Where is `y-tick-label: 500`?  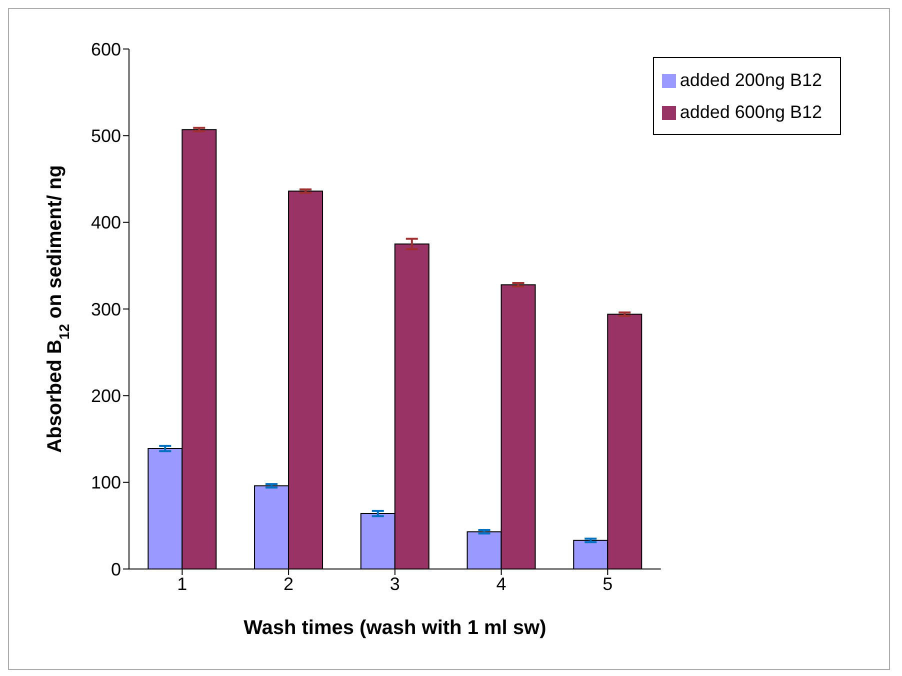 y-tick-label: 500 is located at coordinates (105, 136).